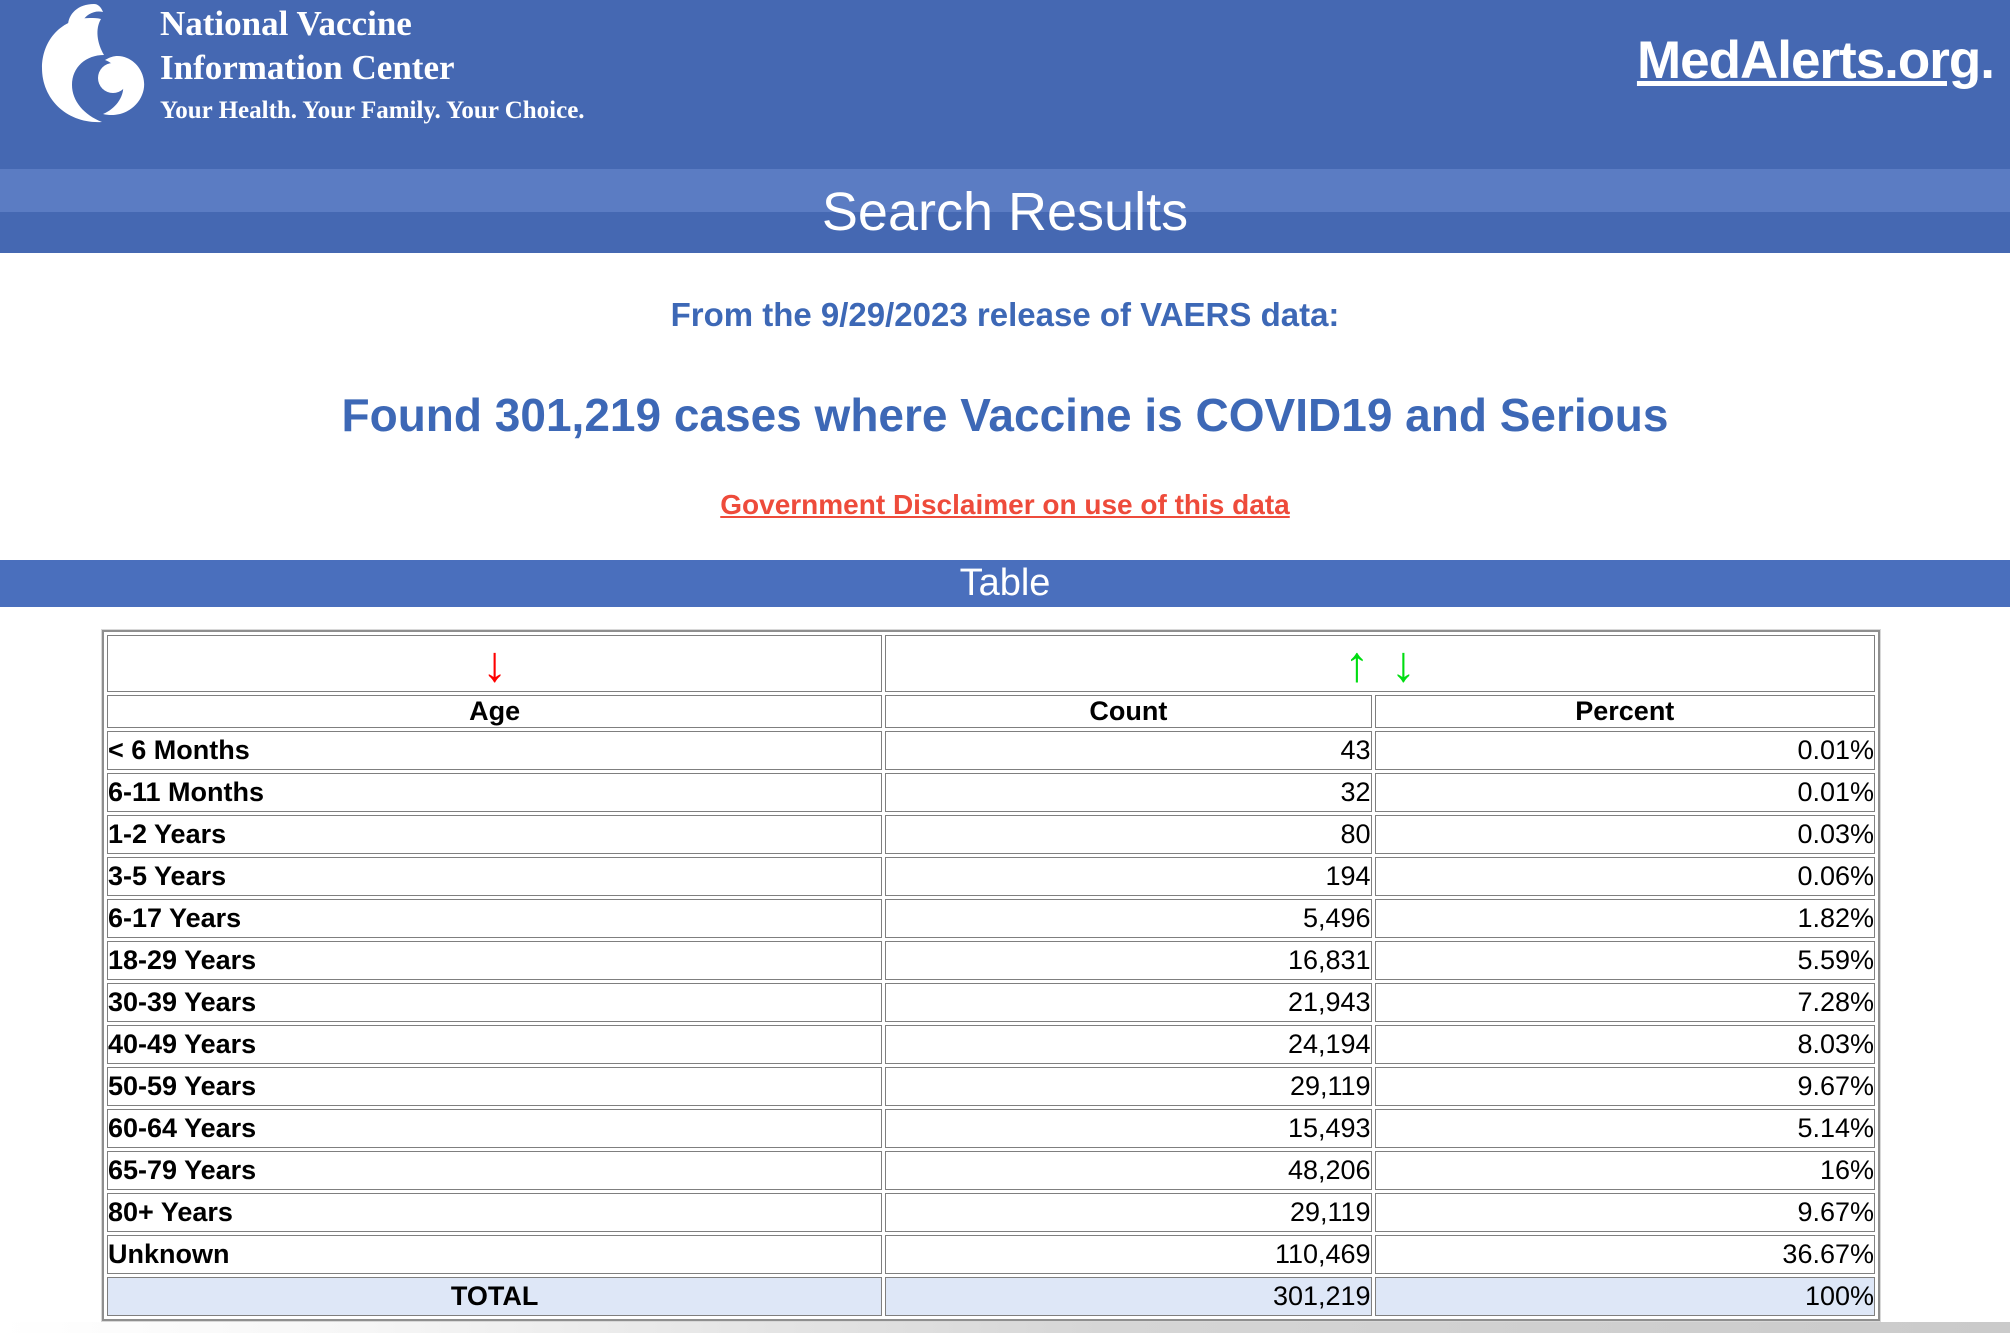 The width and height of the screenshot is (2010, 1333). I want to click on sort-age-descending-icon: ↓, so click(495, 663).